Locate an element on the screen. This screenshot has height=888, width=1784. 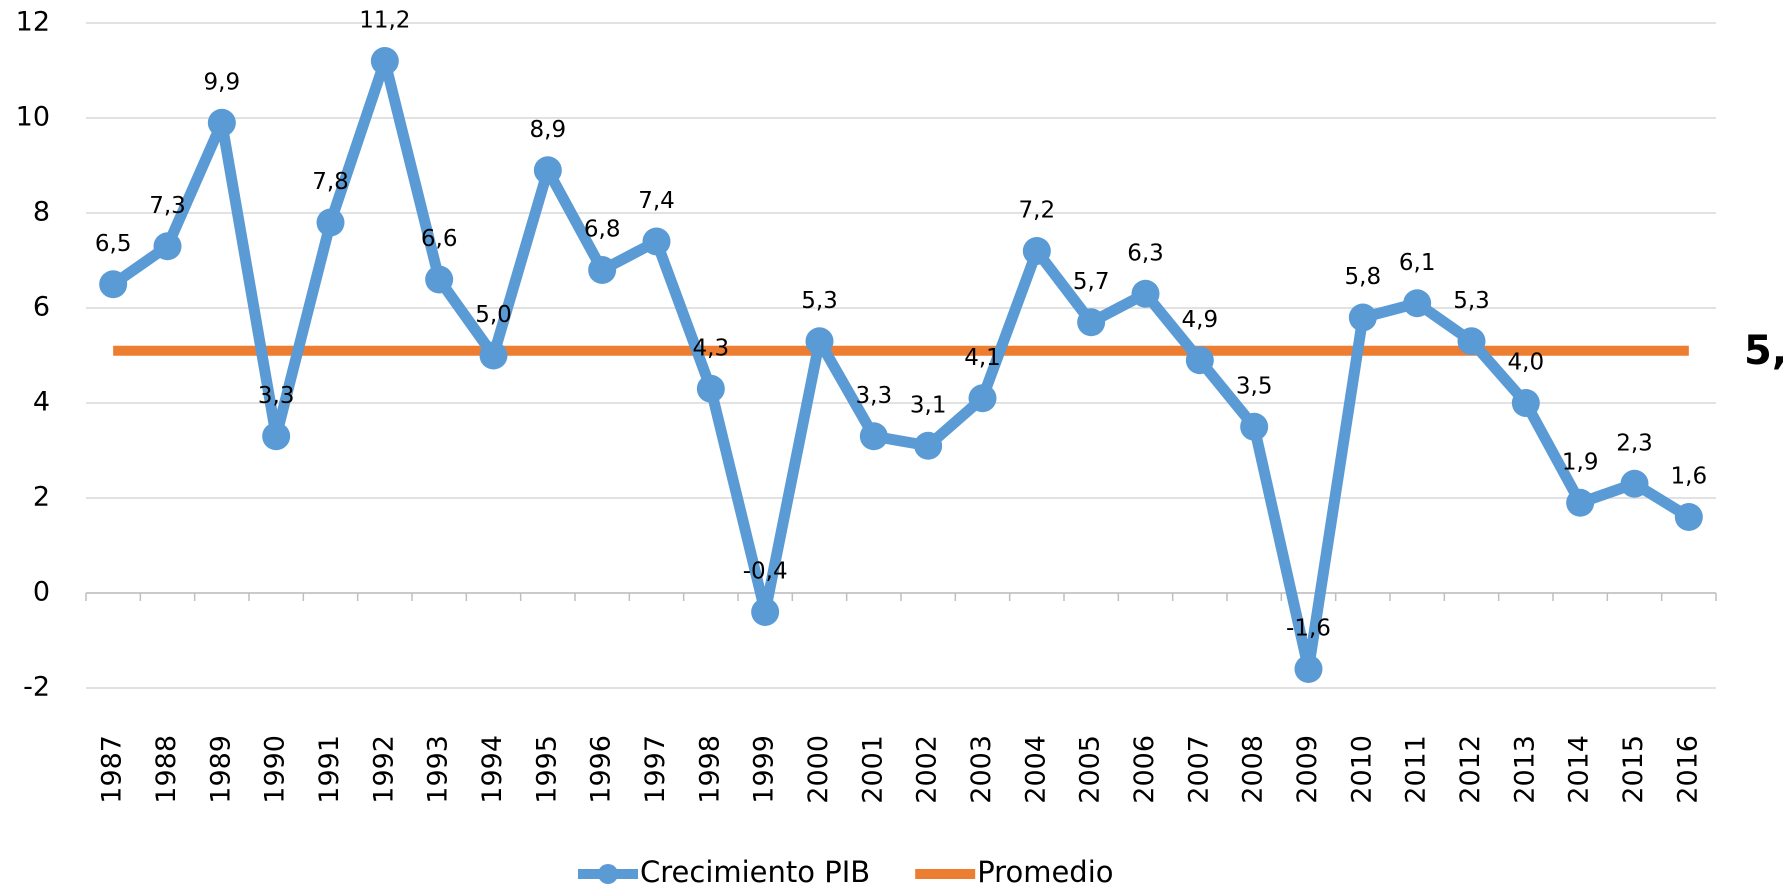
x-tick-label: 1993 is located at coordinates (438, 769).